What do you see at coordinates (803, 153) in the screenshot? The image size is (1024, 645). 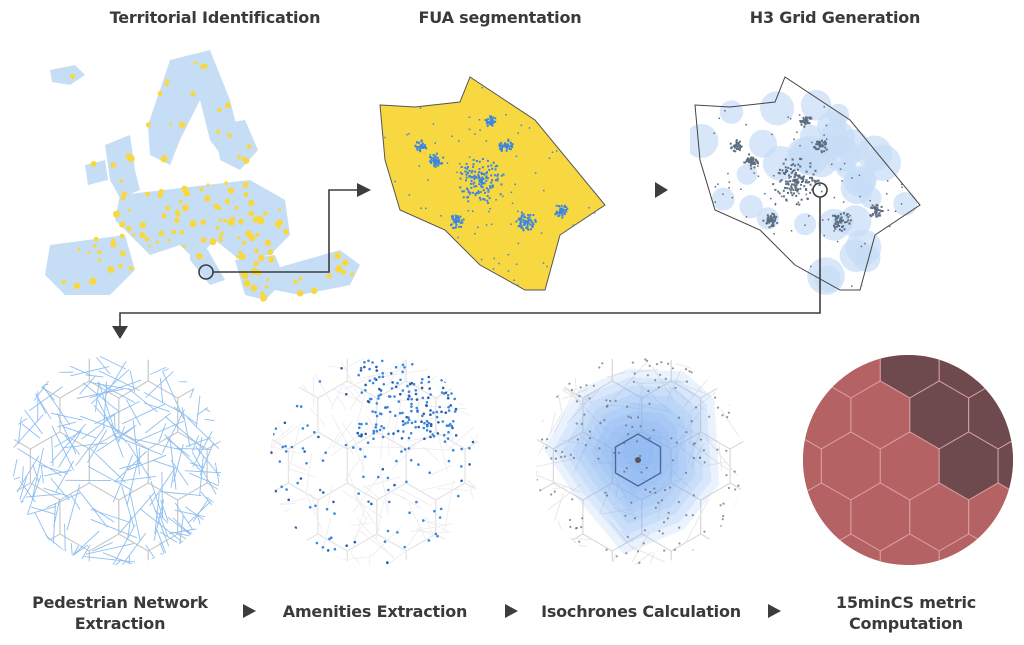 I see `h3-cell-cluster` at bounding box center [803, 153].